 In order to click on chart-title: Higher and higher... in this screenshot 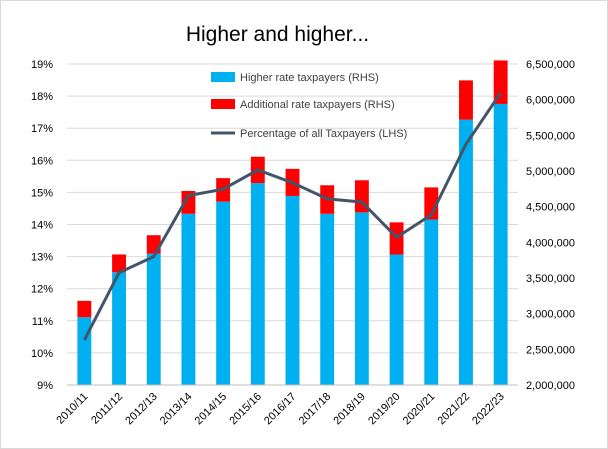, I will do `click(277, 34)`.